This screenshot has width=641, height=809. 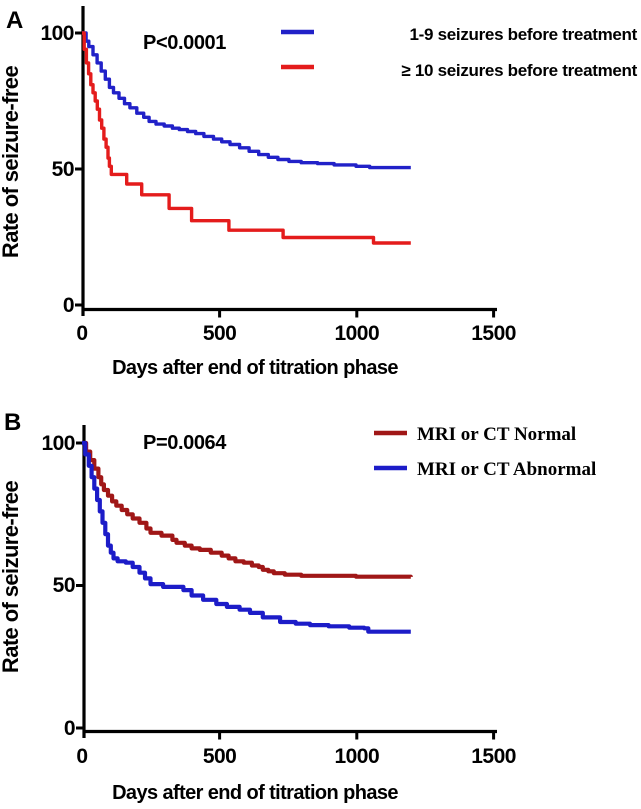 I want to click on x-tick-label-1000-b: 1000, so click(x=356, y=756).